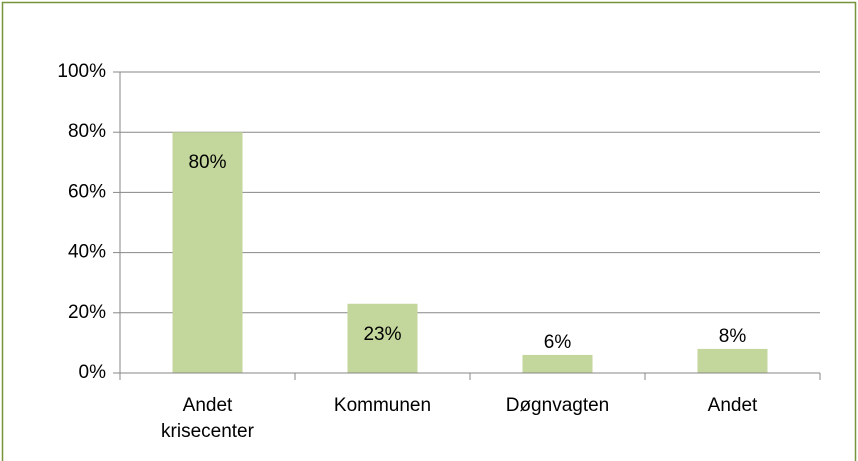 The height and width of the screenshot is (461, 858). I want to click on x-tick-label: Kommunen, so click(382, 405).